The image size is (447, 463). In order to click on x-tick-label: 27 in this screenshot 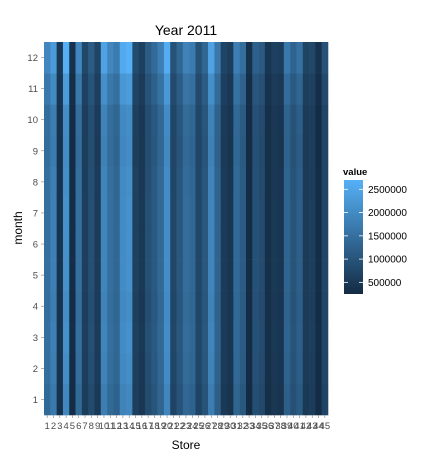, I will do `click(211, 426)`.